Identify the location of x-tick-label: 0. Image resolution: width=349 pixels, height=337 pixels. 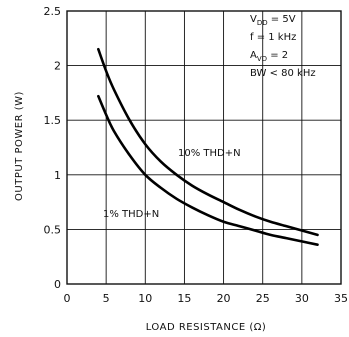
(67, 298).